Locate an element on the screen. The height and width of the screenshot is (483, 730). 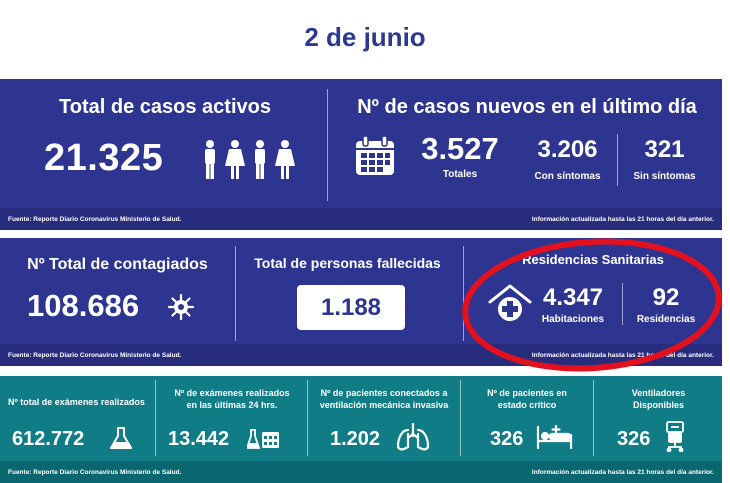
deaths-value: 1.188 is located at coordinates (351, 307).